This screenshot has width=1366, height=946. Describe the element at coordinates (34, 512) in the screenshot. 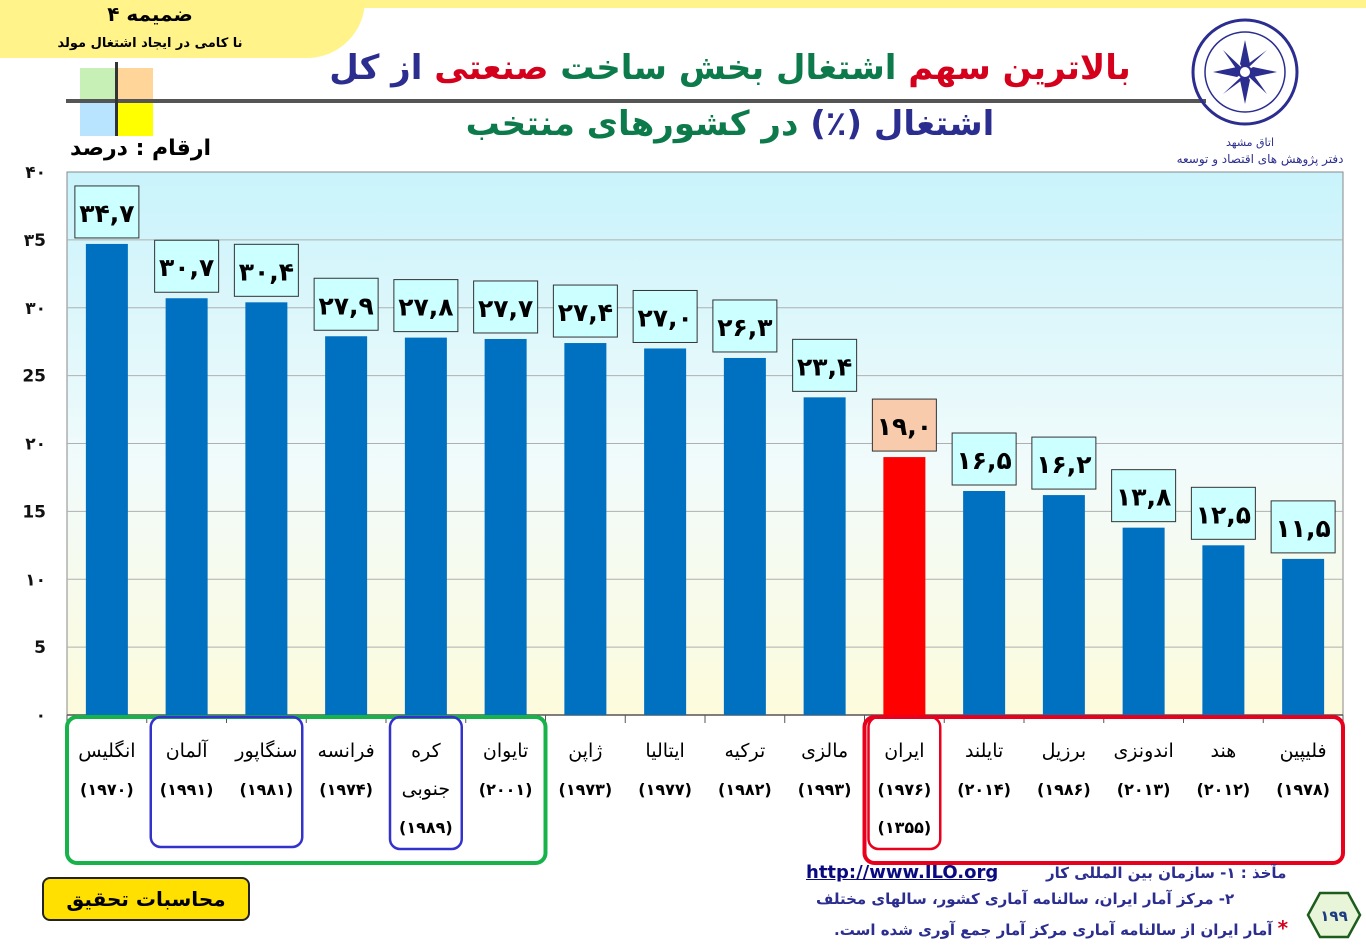

I see `y-tick-label: 15` at that location.